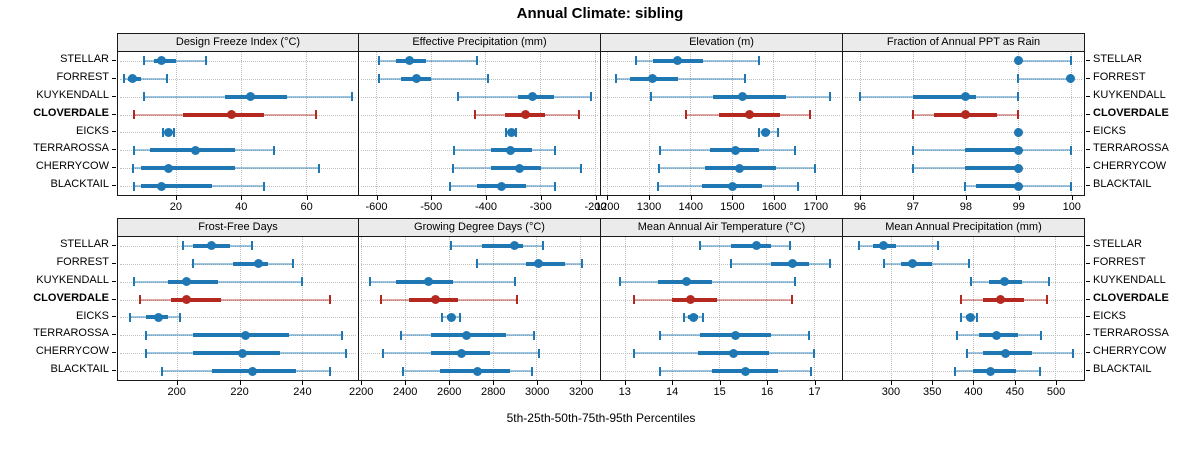 The image size is (1200, 450). Describe the element at coordinates (690, 207) in the screenshot. I see `x-tick-label: 1400` at that location.